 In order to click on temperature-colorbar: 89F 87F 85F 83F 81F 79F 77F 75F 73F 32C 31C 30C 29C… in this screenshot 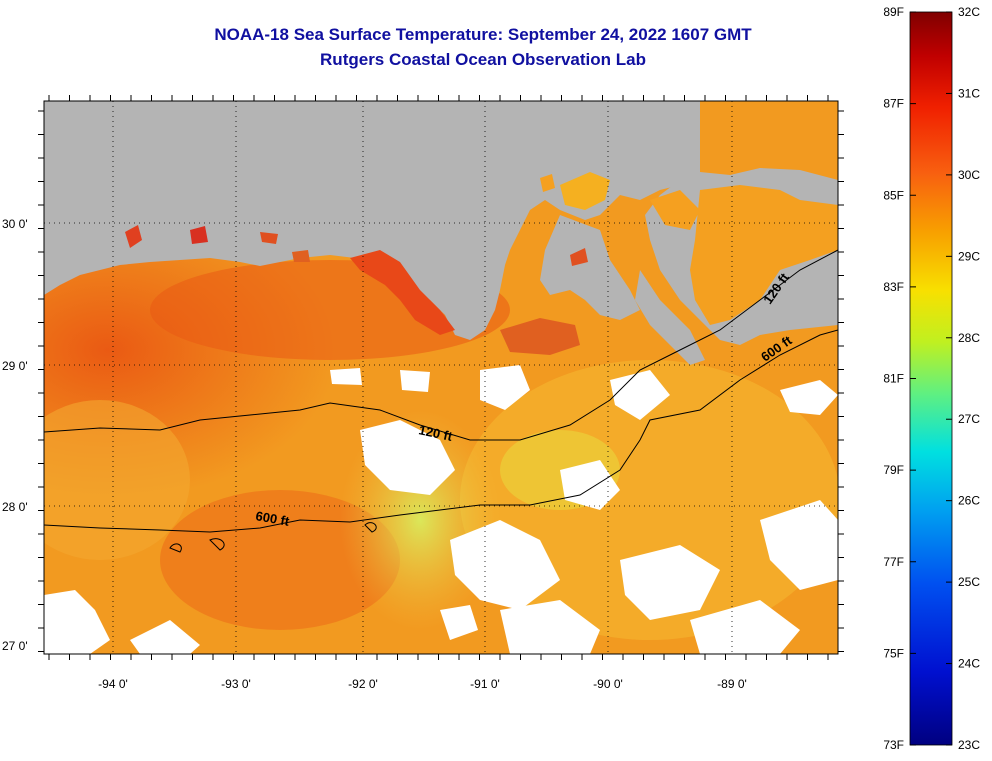, I will do `click(931, 378)`.